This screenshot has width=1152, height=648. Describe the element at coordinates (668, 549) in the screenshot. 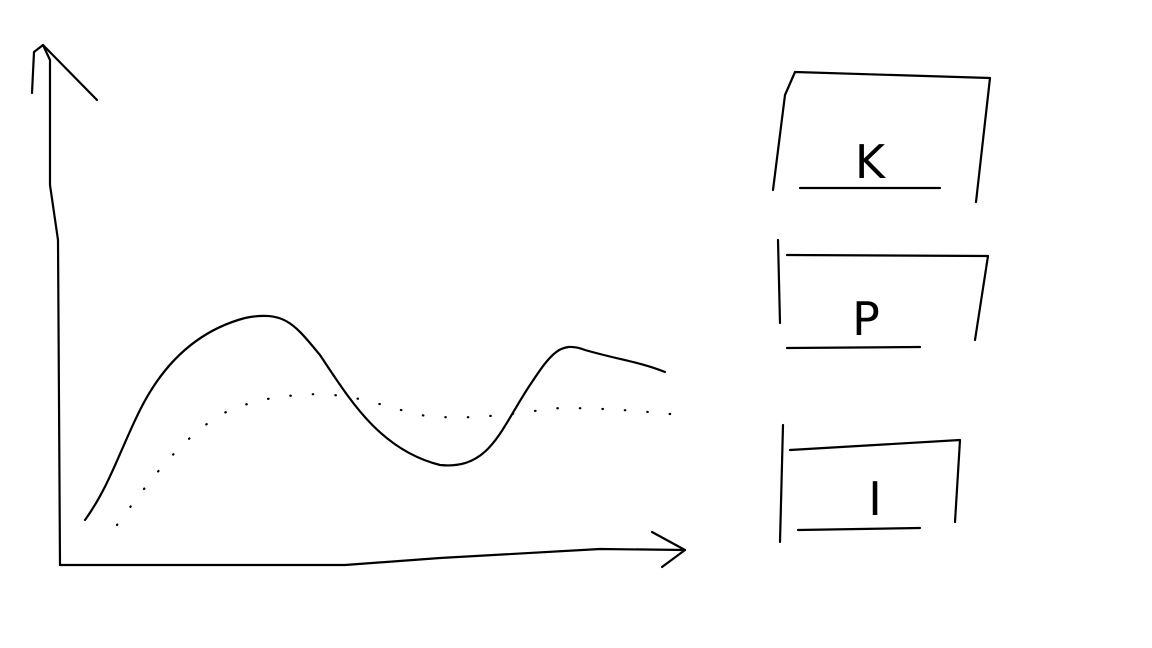

I see `x-axis-arrow` at that location.